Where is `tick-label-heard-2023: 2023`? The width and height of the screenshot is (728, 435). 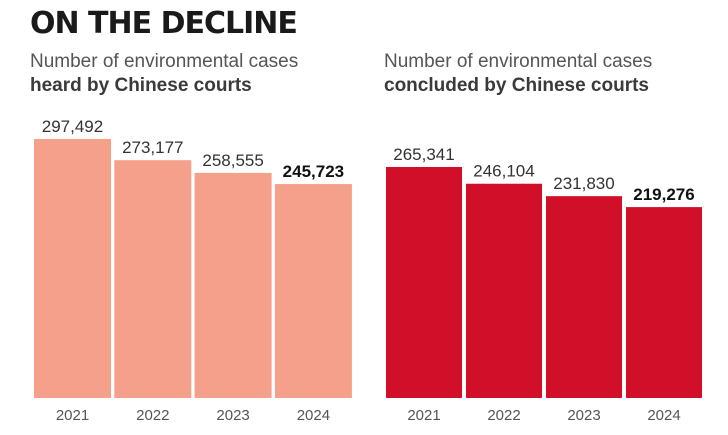
tick-label-heard-2023: 2023 is located at coordinates (232, 415).